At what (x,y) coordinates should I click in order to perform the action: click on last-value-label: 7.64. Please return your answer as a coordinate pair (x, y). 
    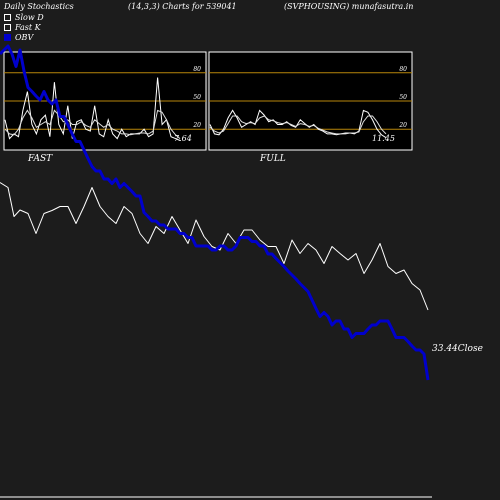
    Looking at the image, I should click on (183, 138).